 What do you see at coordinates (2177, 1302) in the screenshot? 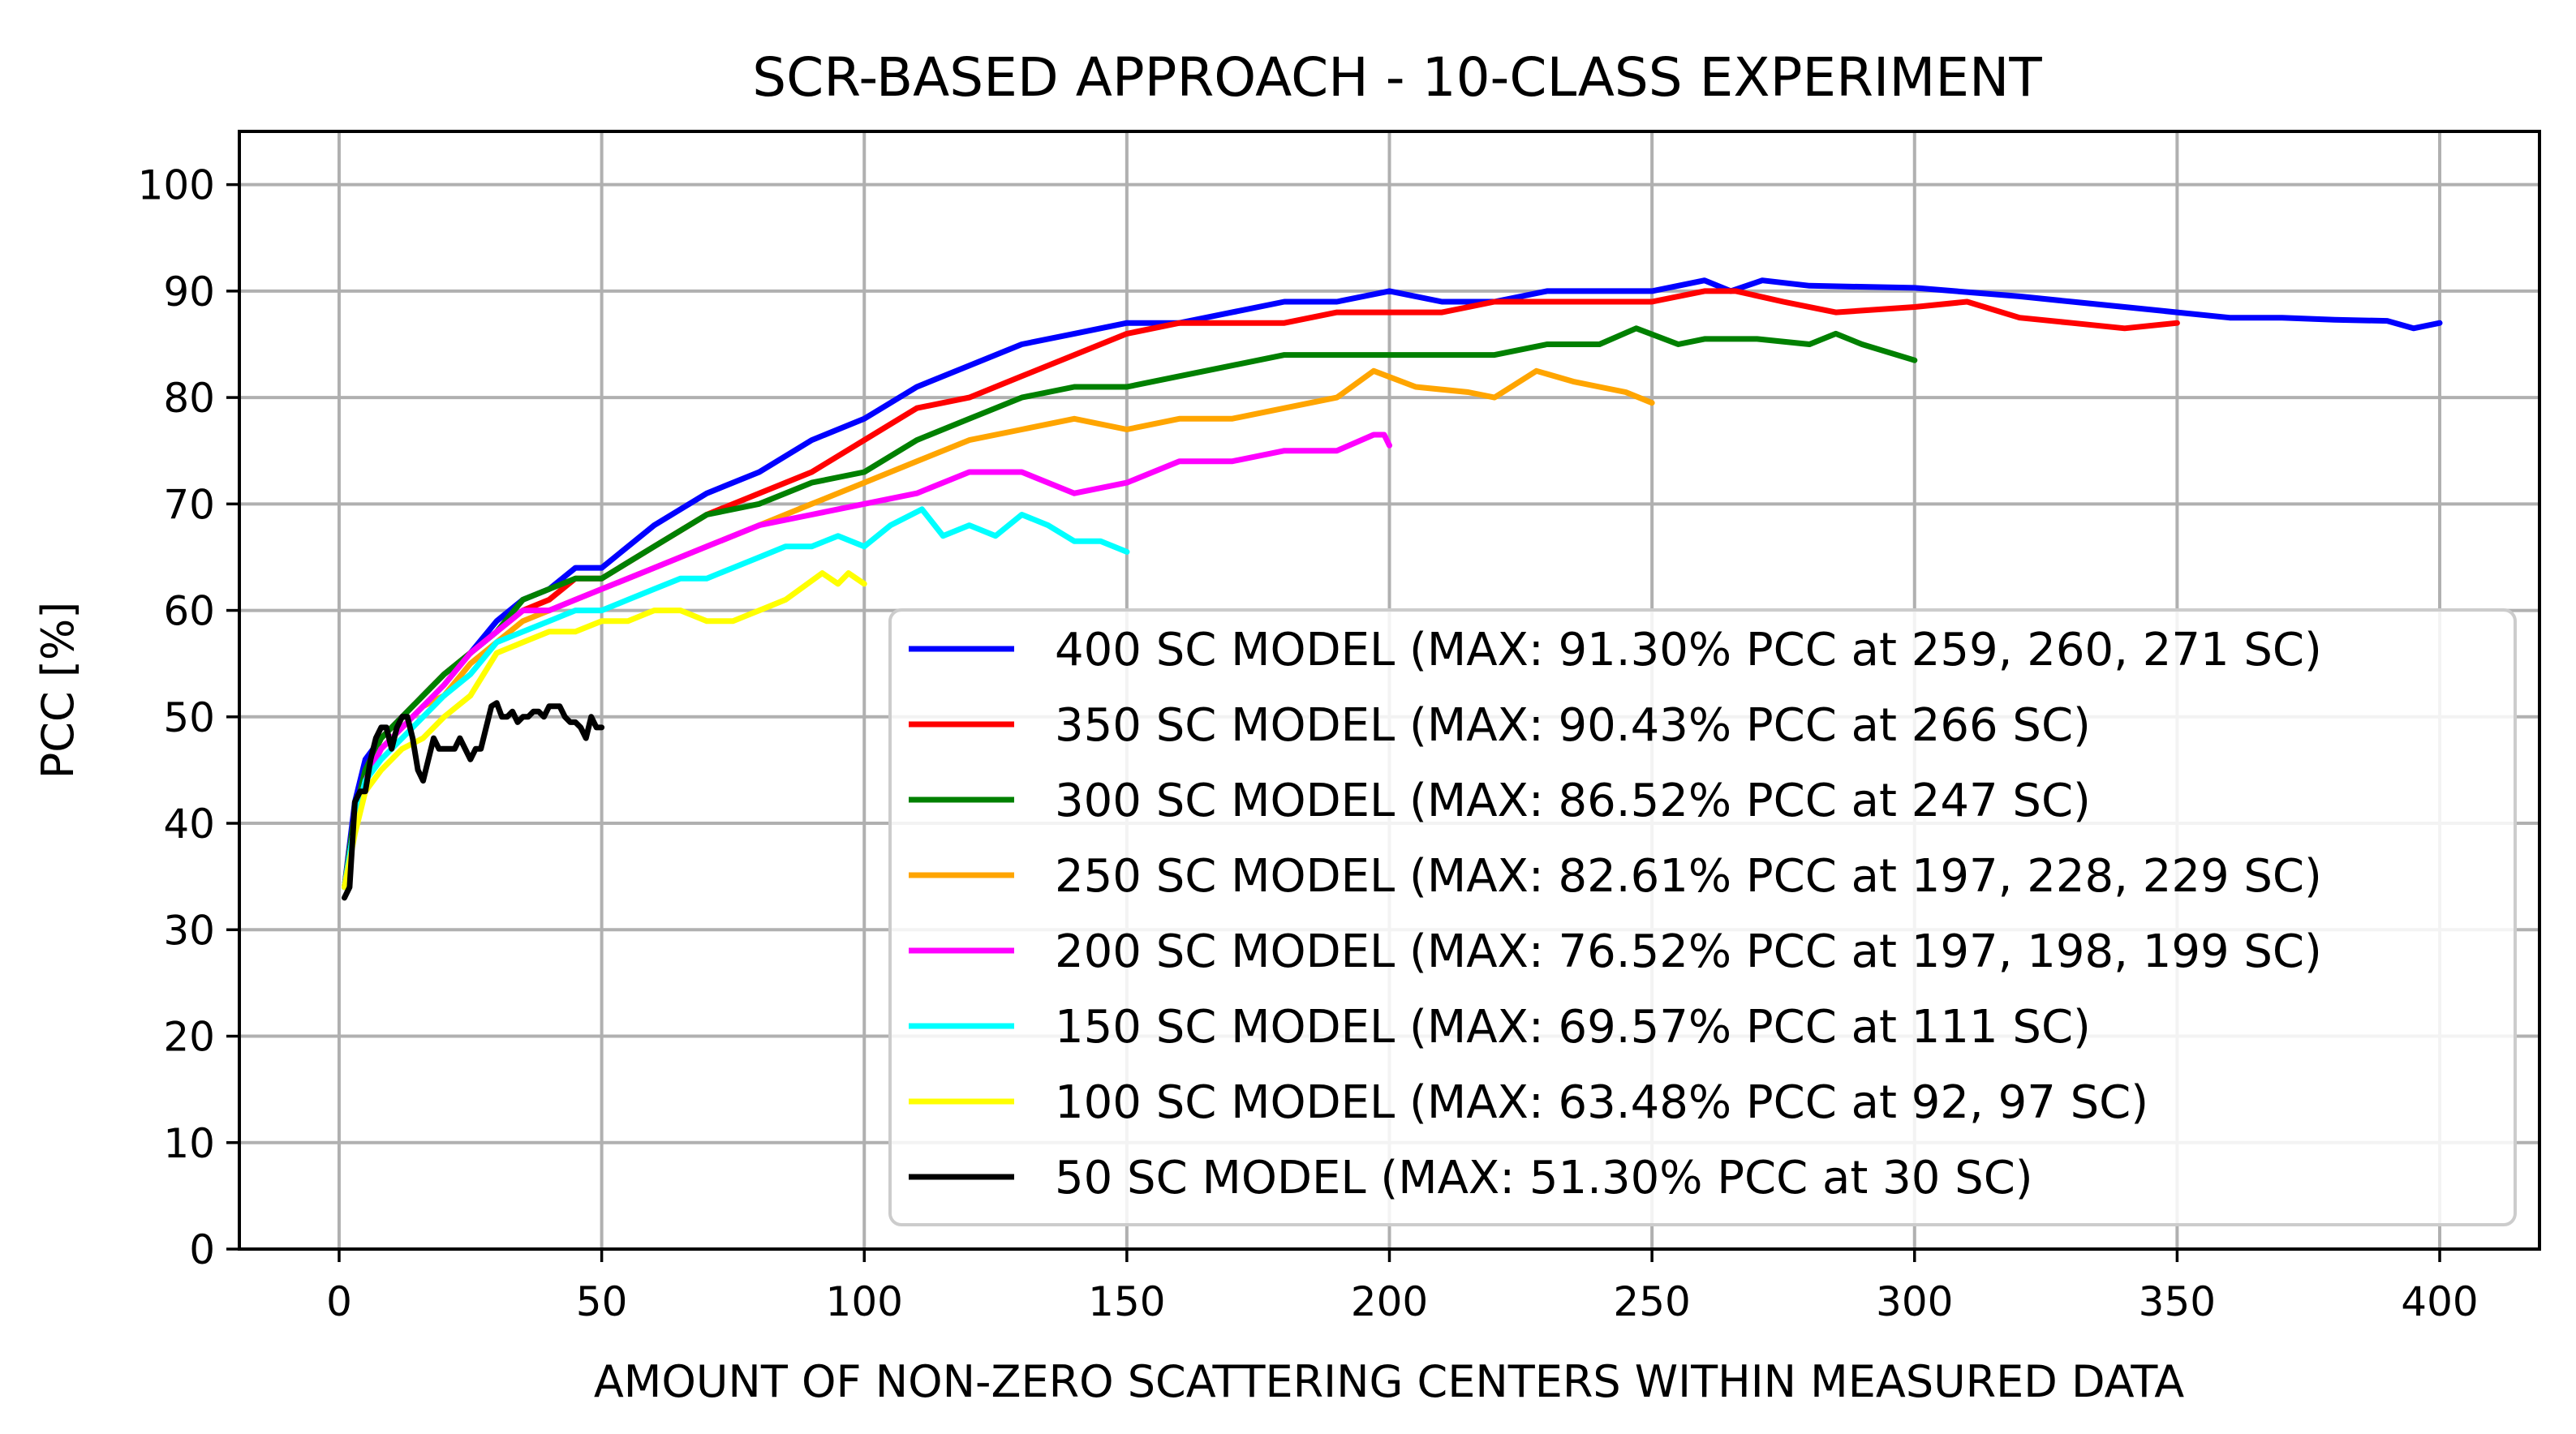
I see `x-tick-label: 350` at bounding box center [2177, 1302].